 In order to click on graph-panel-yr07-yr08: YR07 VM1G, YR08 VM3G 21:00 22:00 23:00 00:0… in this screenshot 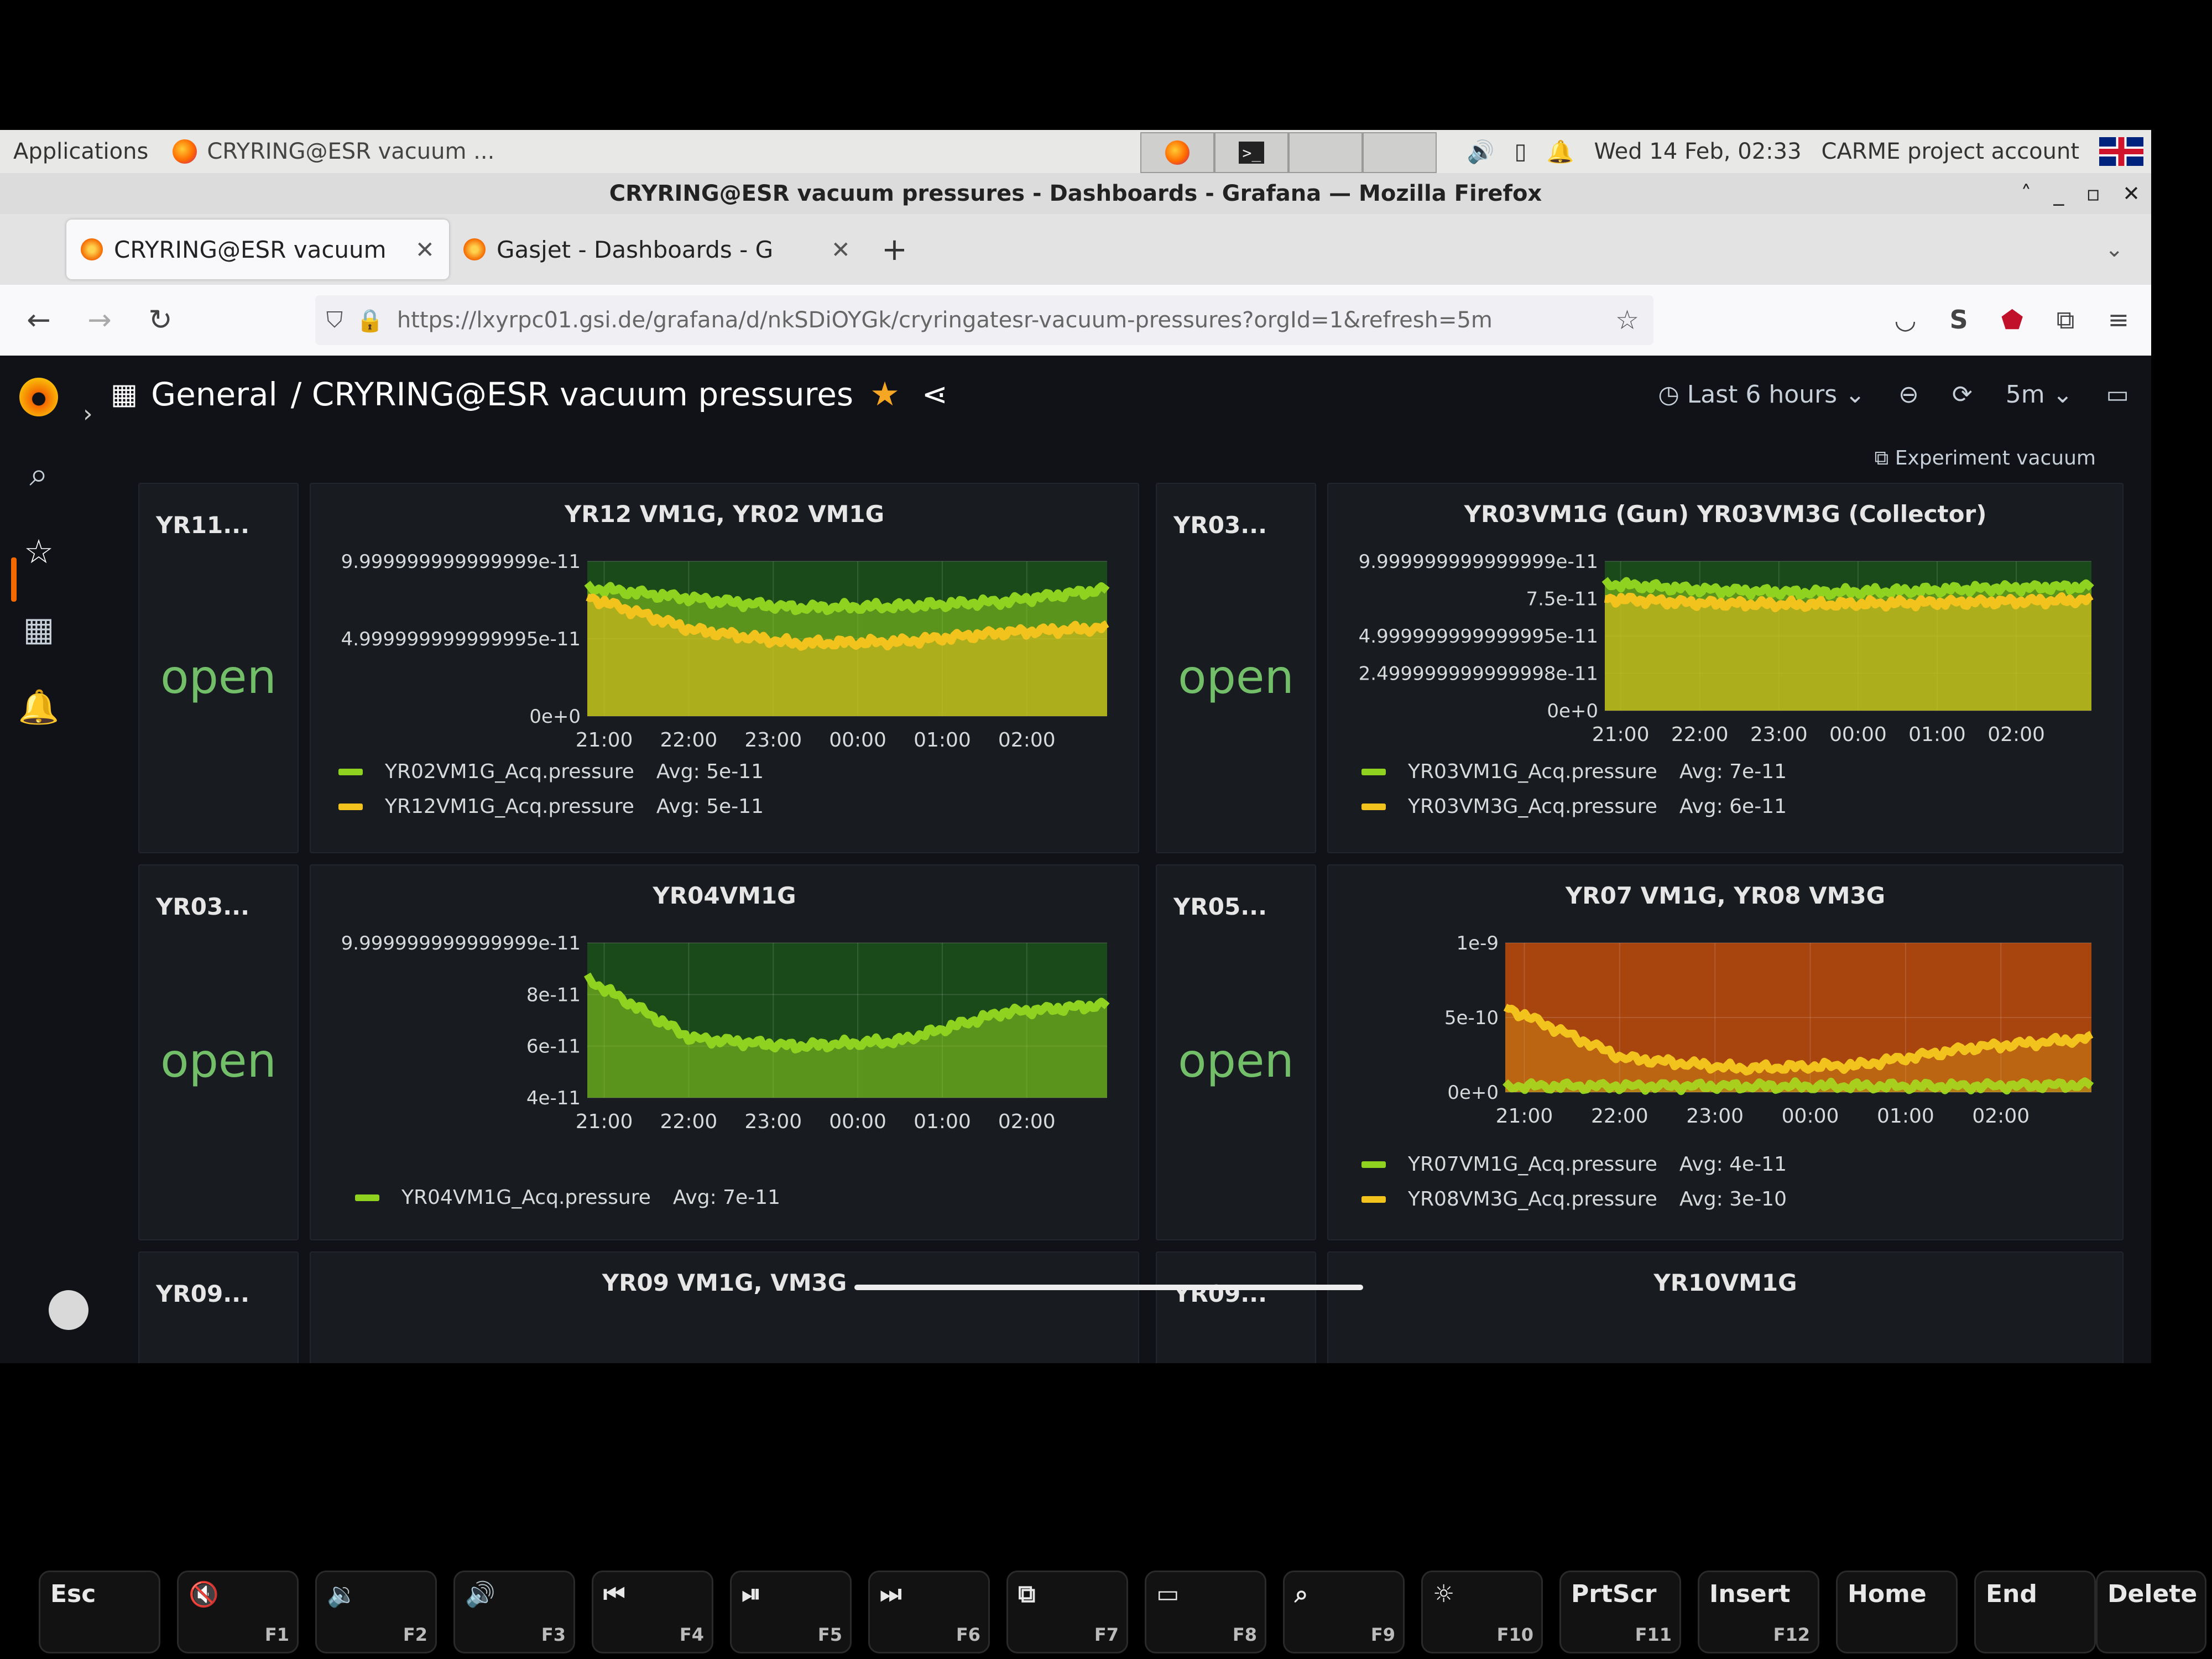, I will do `click(1726, 1052)`.